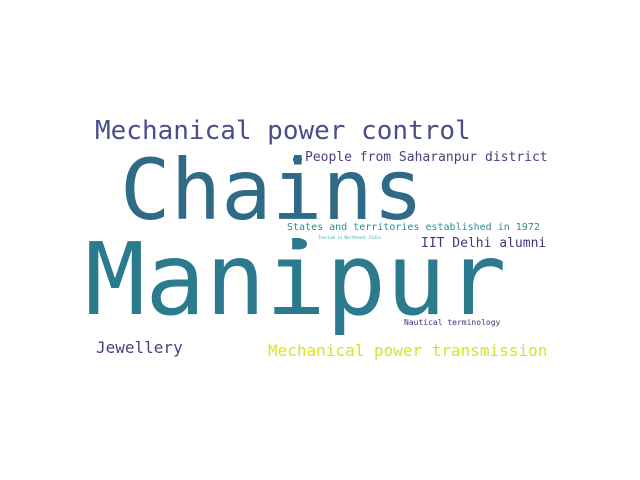 The width and height of the screenshot is (640, 480). Describe the element at coordinates (452, 322) in the screenshot. I see `word-nautical-terminology: Nautical terminology` at that location.